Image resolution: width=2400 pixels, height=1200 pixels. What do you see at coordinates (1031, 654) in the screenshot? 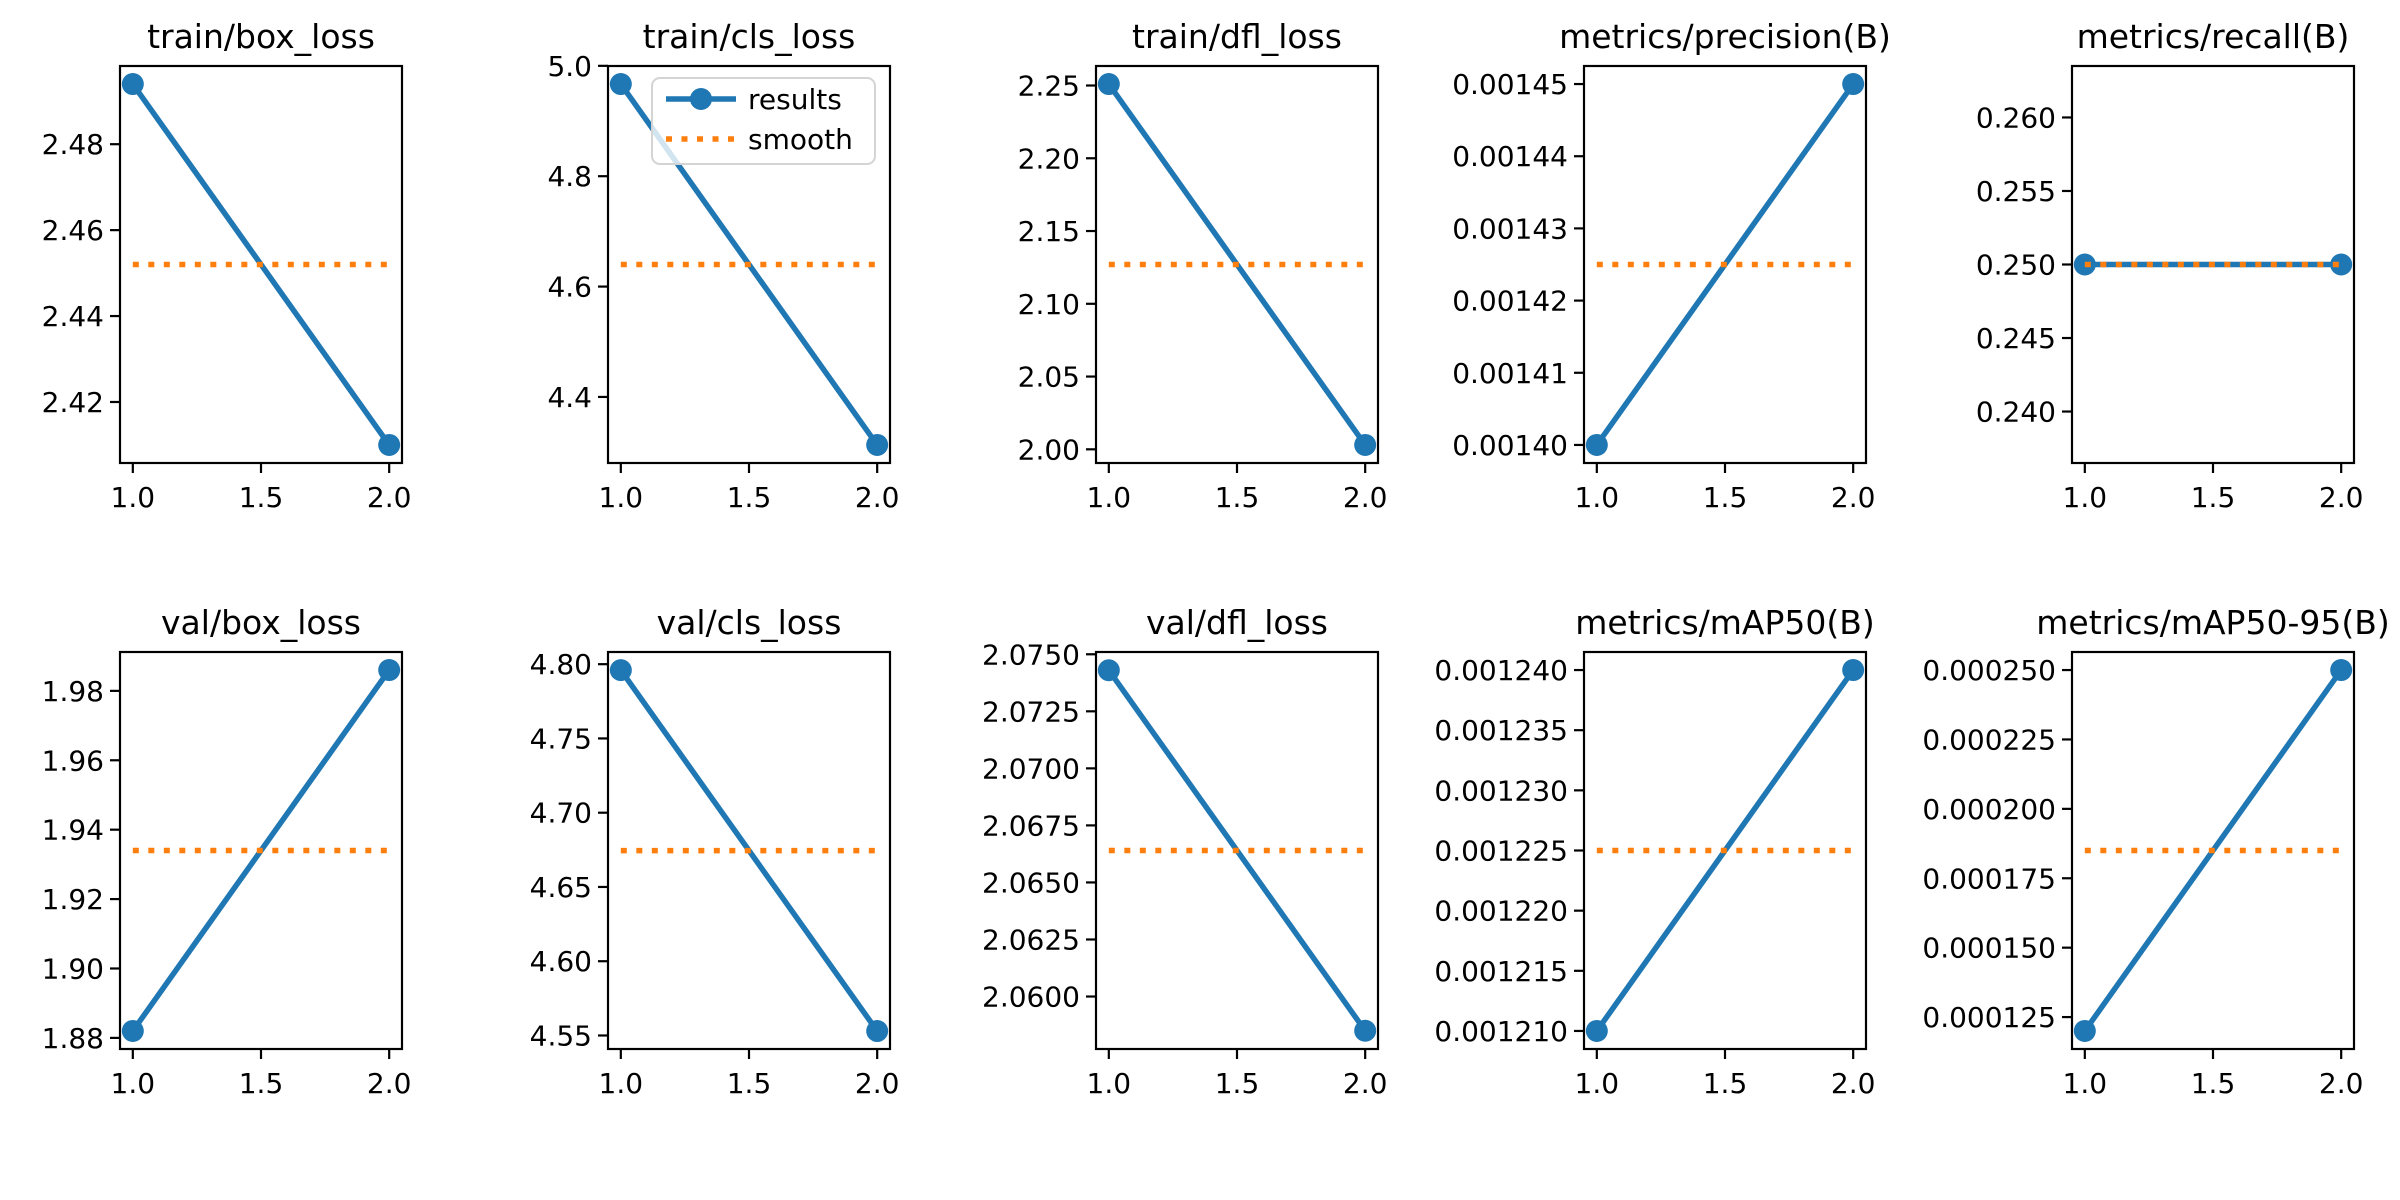
I see `y-tick-label: 2.0750` at bounding box center [1031, 654].